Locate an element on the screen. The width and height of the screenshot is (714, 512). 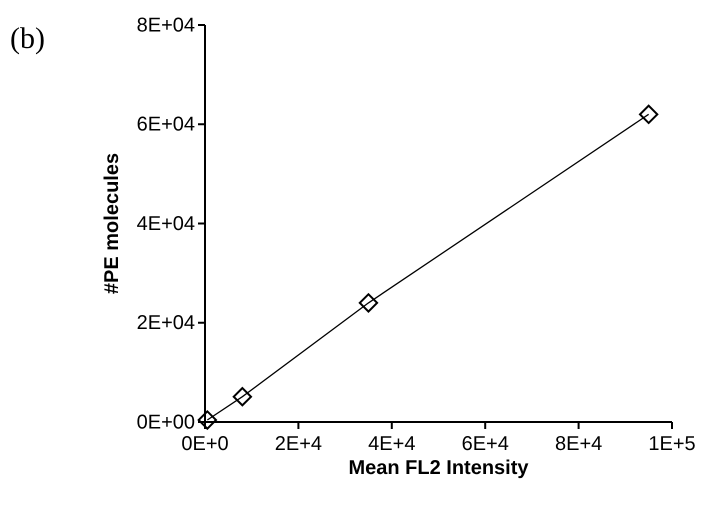
x-tick-label: 6E+4 is located at coordinates (485, 444).